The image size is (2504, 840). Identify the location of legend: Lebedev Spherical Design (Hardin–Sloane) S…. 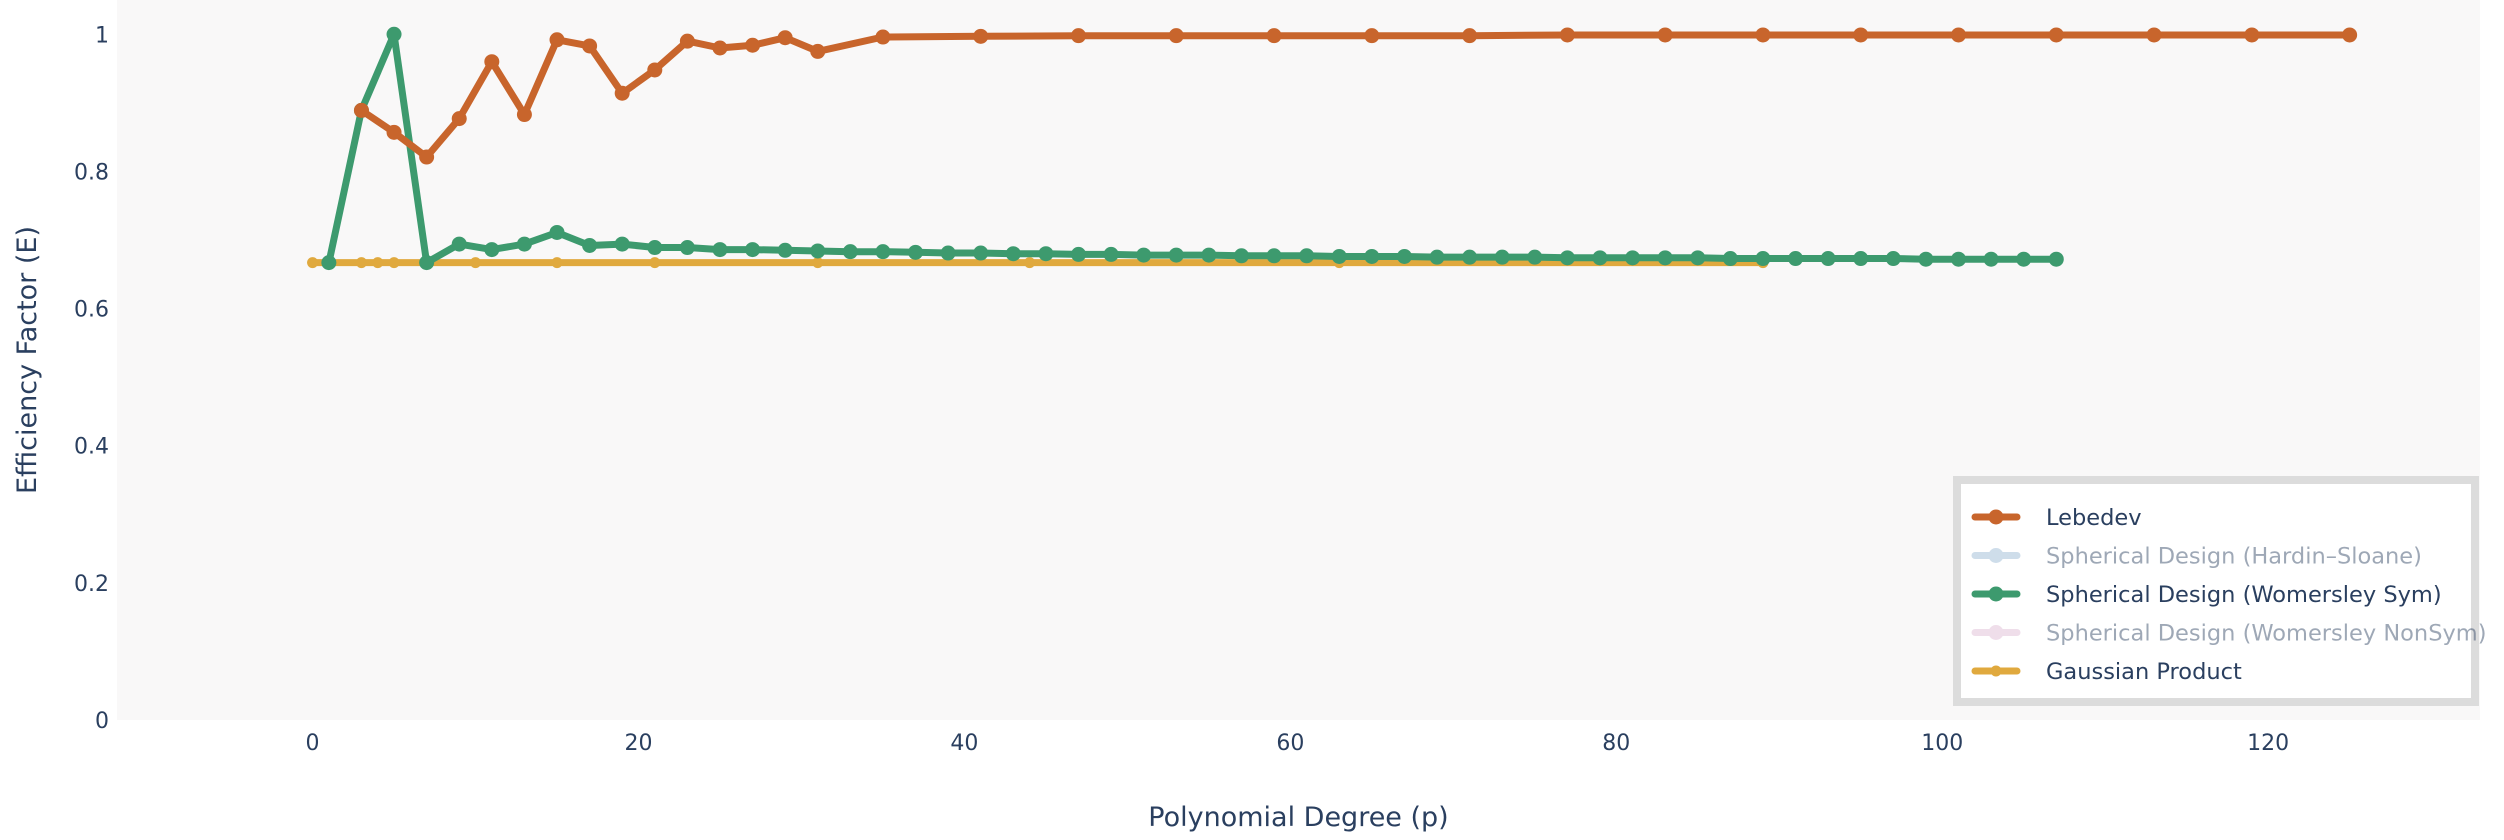
(2220, 591).